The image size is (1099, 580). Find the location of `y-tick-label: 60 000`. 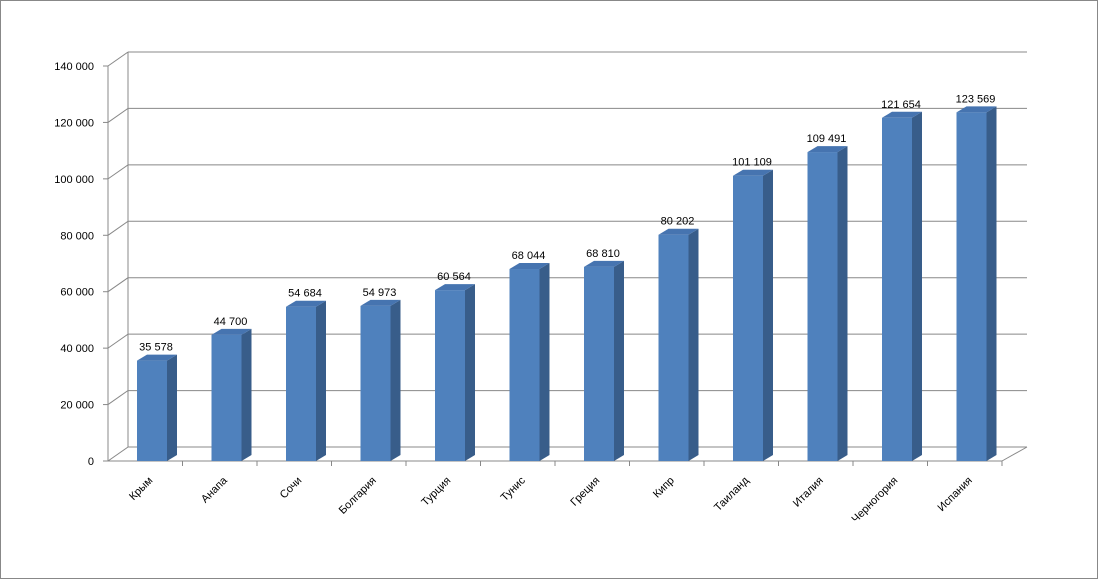

y-tick-label: 60 000 is located at coordinates (77, 293).